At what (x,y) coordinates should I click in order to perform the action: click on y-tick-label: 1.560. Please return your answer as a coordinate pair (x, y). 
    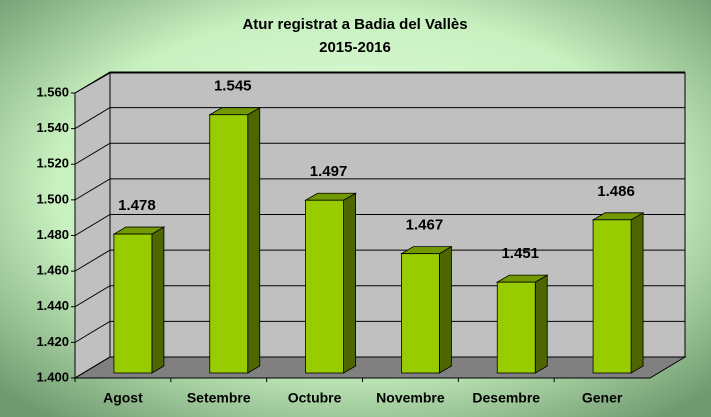
    Looking at the image, I should click on (52, 91).